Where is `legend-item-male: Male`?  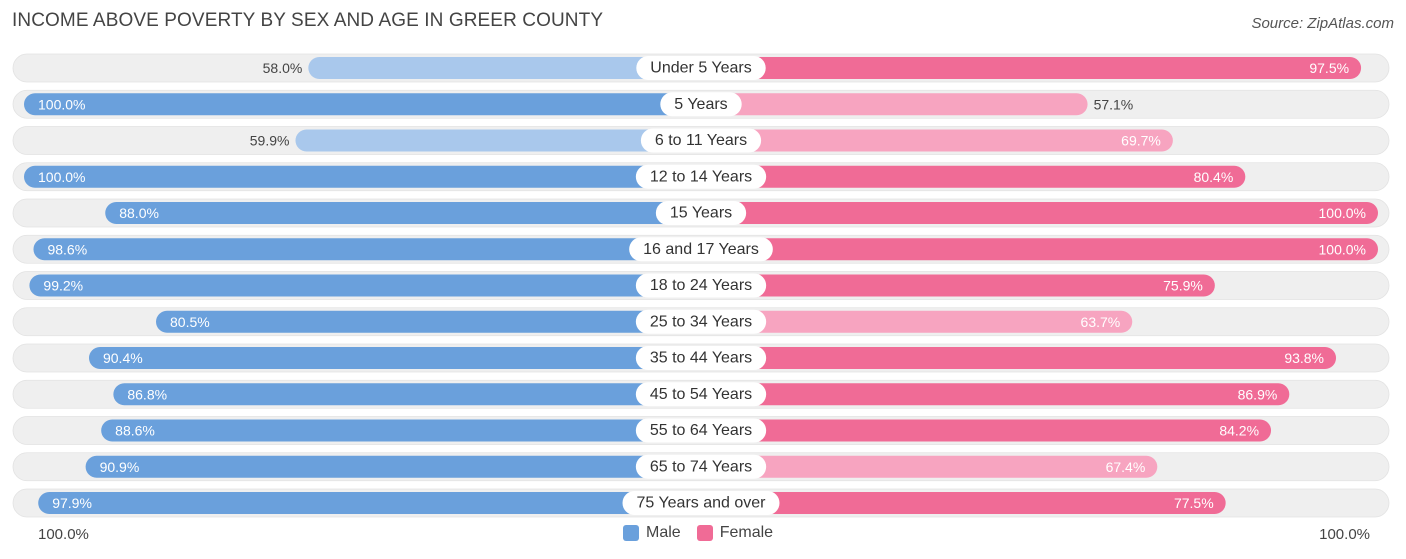
legend-item-male: Male is located at coordinates (652, 533).